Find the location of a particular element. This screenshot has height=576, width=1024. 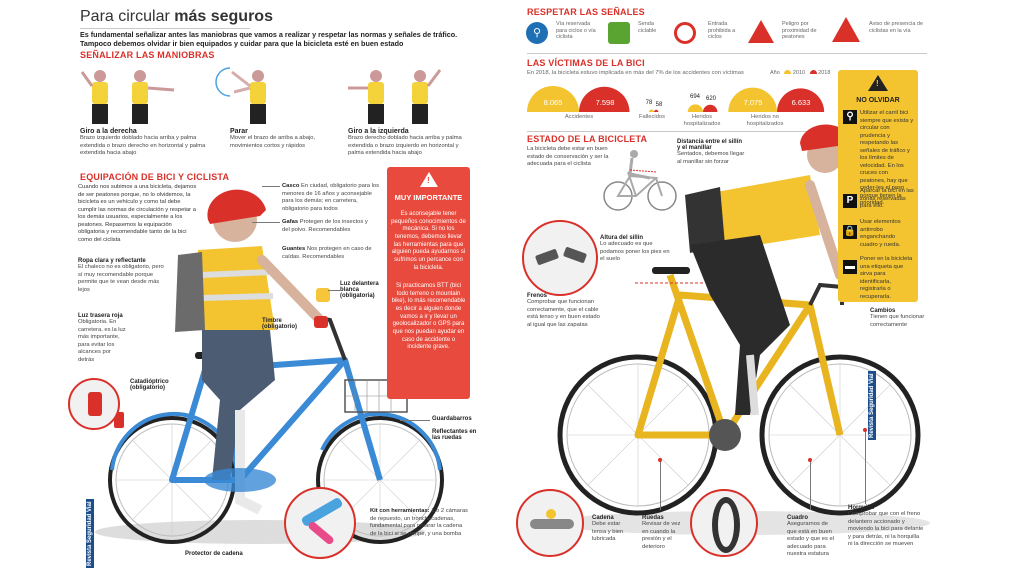

brand-logo-right: Revista Seguridad Vial is located at coordinates (872, 405).